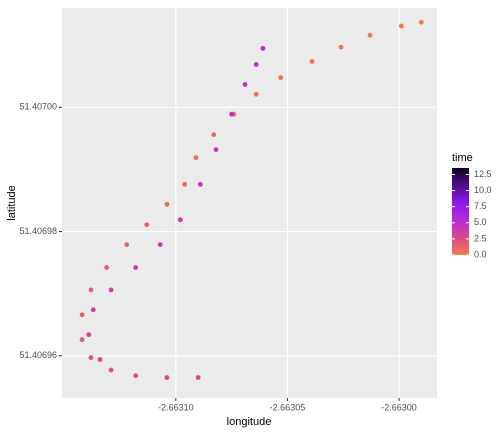  Describe the element at coordinates (38, 231) in the screenshot. I see `y-tick-label: 51.40698` at that location.